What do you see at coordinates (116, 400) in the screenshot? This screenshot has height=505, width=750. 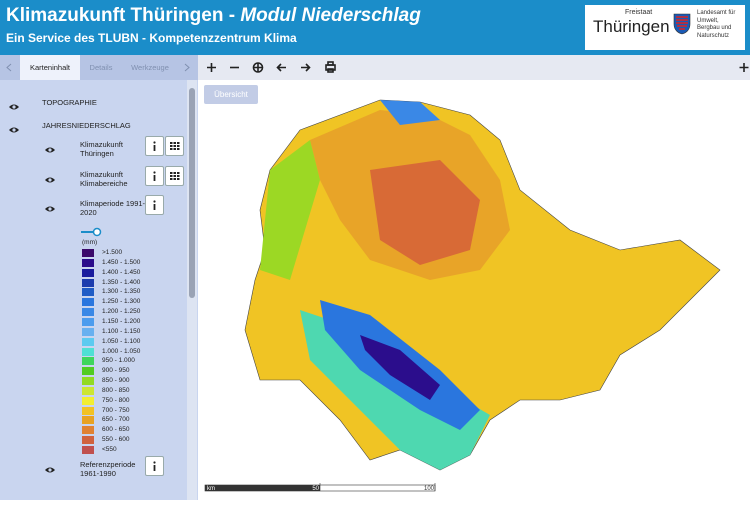 I see `legend-label: 750 - 800` at bounding box center [116, 400].